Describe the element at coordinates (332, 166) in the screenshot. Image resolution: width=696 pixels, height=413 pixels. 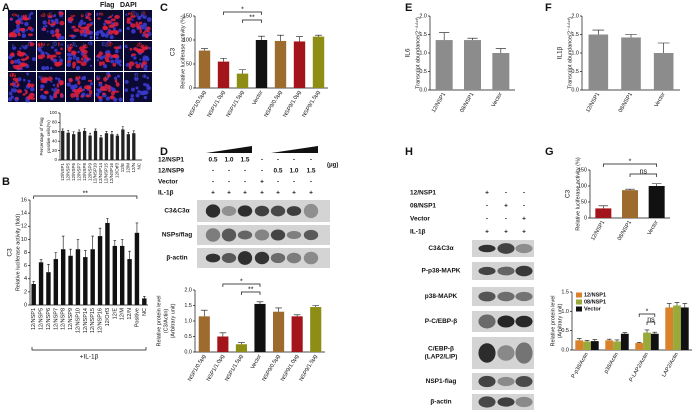
I see `unit-label: (μg)` at that location.